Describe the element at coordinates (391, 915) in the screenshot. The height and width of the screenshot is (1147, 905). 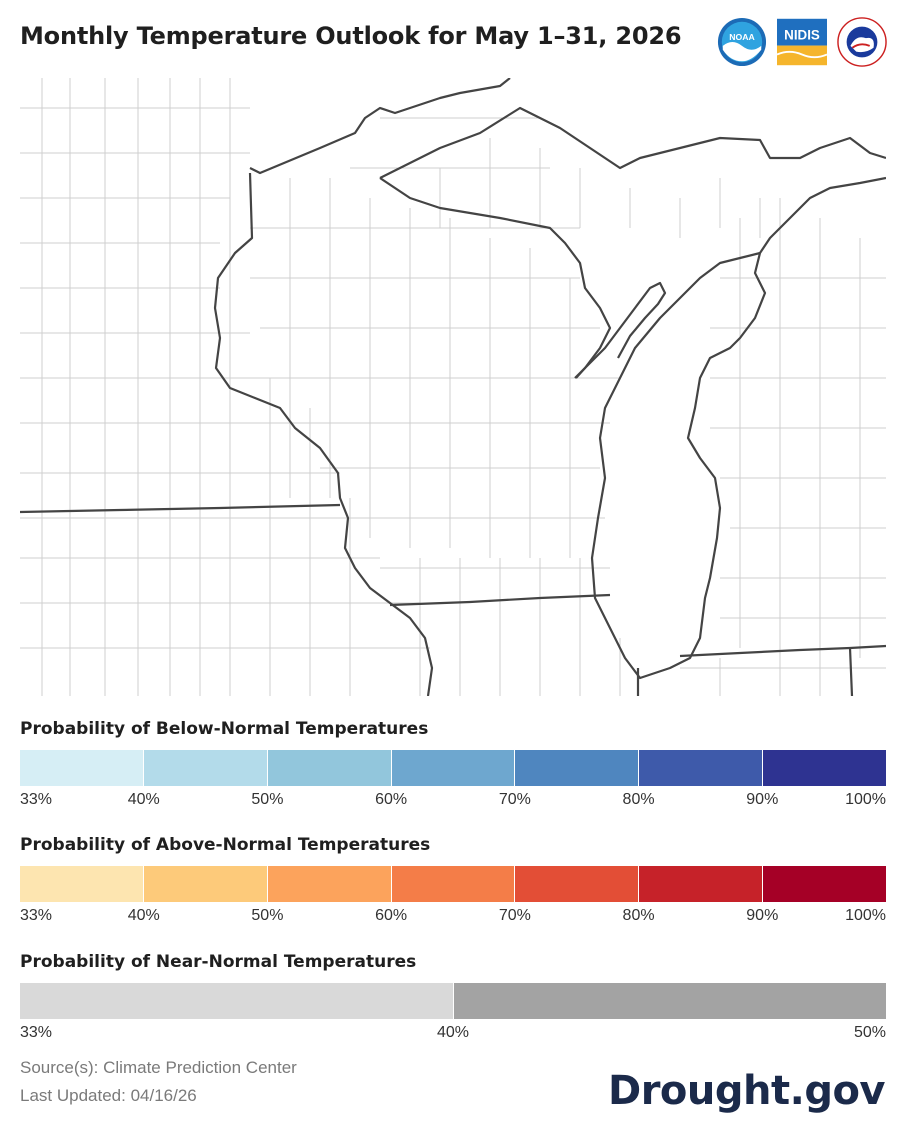
I see `above-tick-label: 60%` at that location.